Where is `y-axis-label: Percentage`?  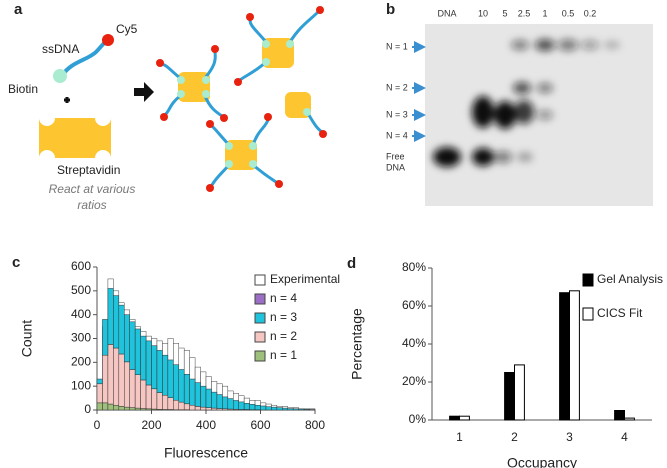 y-axis-label: Percentage is located at coordinates (357, 344).